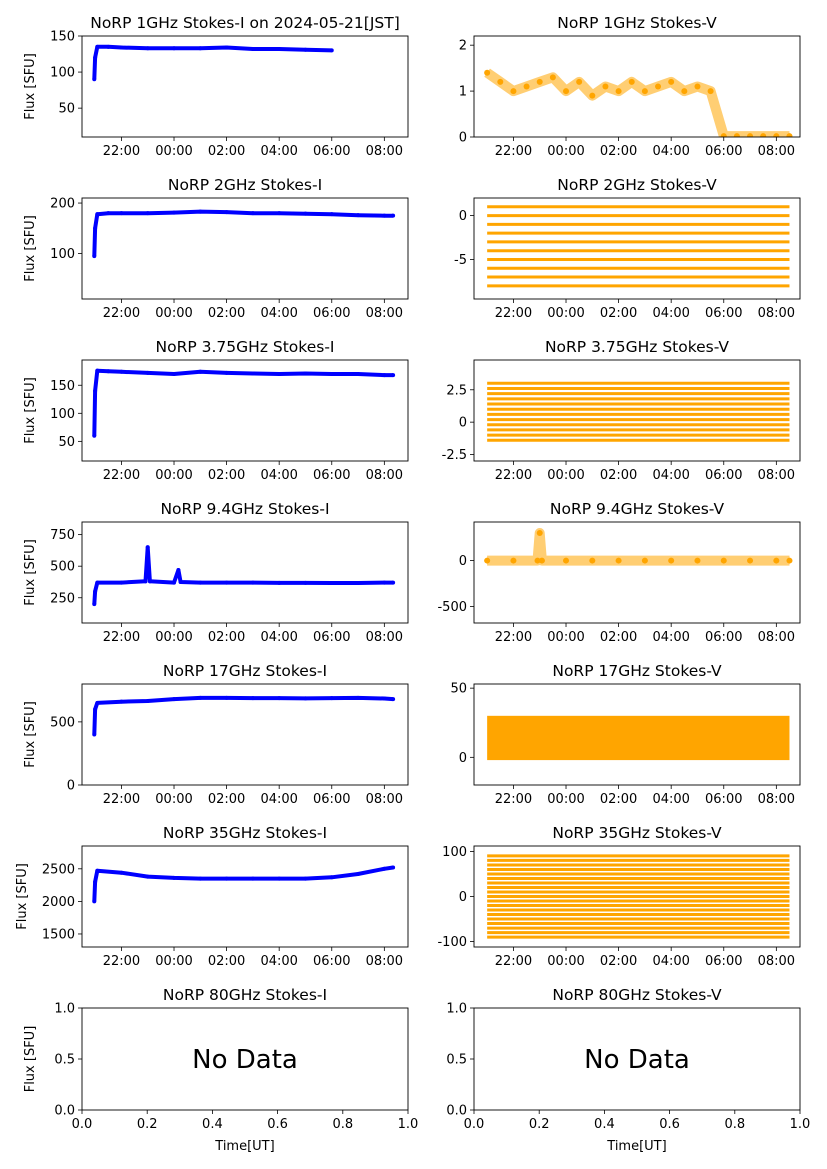  What do you see at coordinates (30, 410) in the screenshot?
I see `y-axis-label: Flux [SFU]` at bounding box center [30, 410].